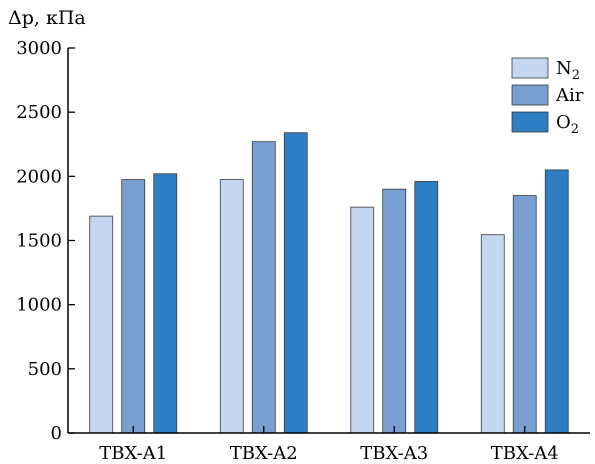 Image resolution: width=595 pixels, height=464 pixels. Describe the element at coordinates (567, 124) in the screenshot. I see `legend-label: O2` at that location.